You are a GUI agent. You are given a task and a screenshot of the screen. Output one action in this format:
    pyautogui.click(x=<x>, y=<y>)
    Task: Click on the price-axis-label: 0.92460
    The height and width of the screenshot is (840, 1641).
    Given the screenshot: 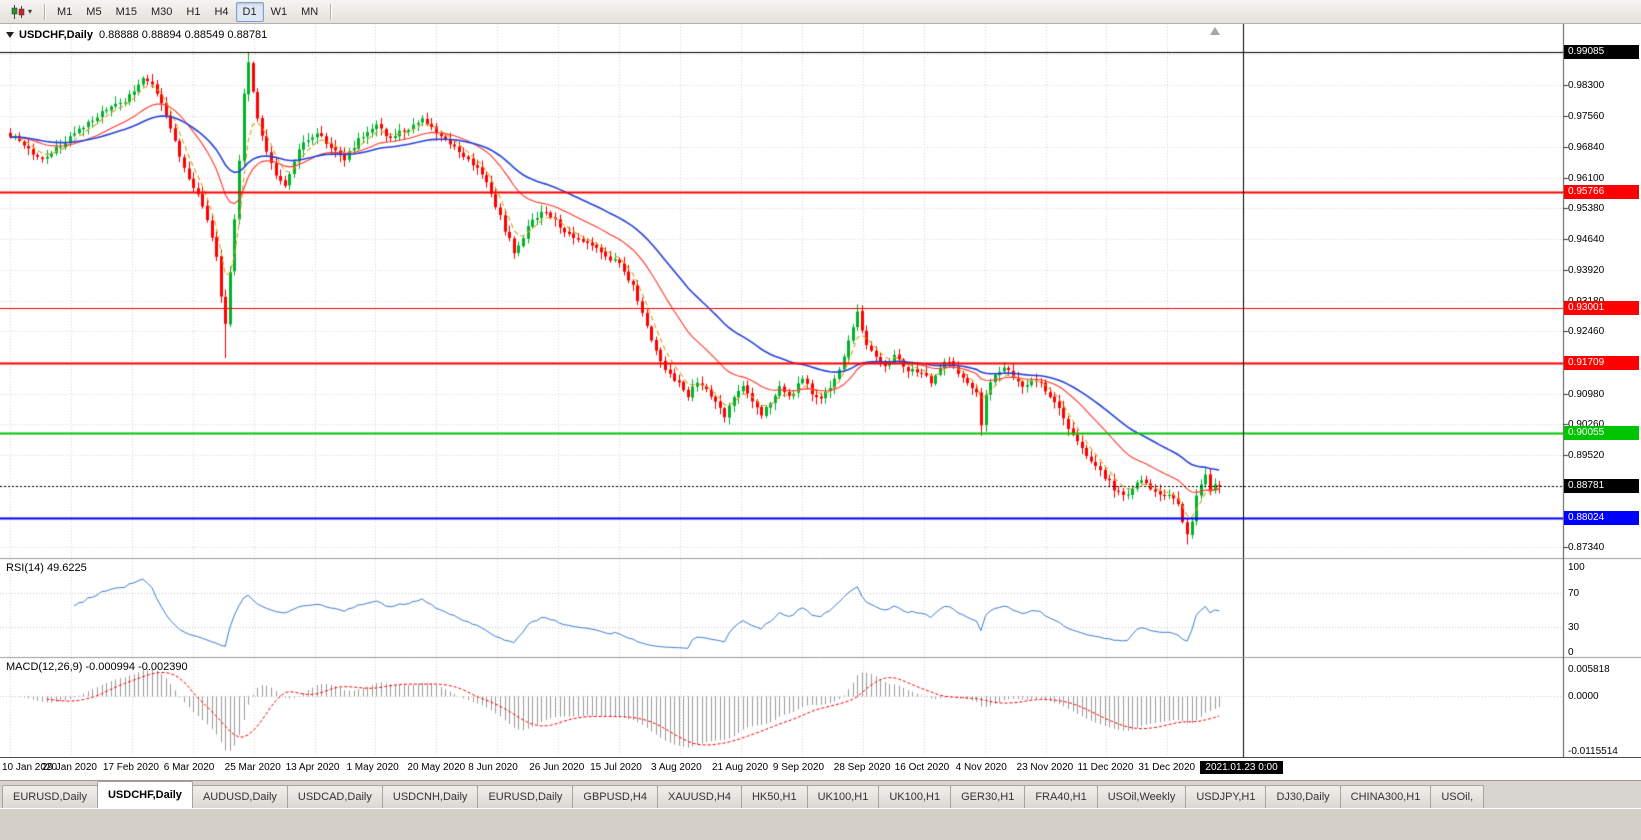 What is the action you would take?
    pyautogui.click(x=1586, y=332)
    